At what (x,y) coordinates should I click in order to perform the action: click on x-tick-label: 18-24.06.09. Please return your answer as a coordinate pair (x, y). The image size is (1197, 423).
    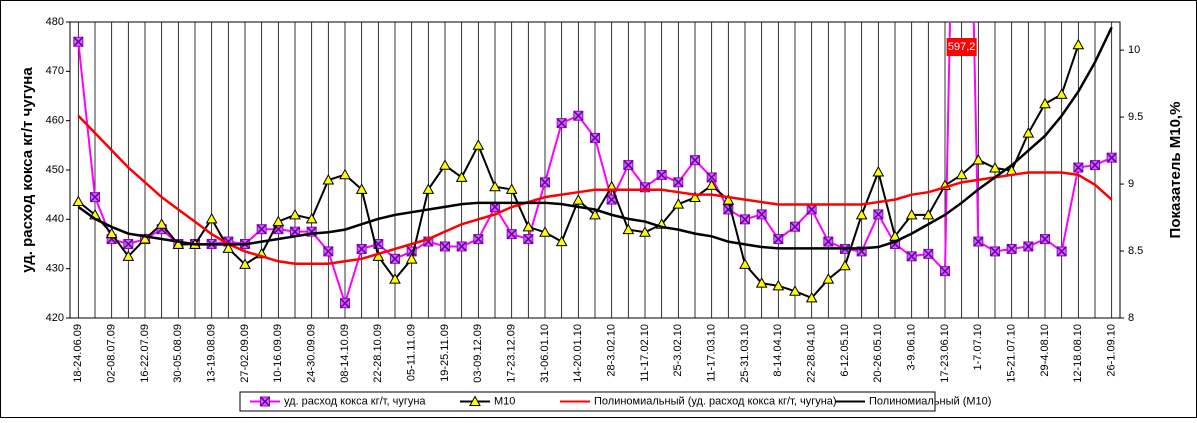
    Looking at the image, I should click on (78, 353).